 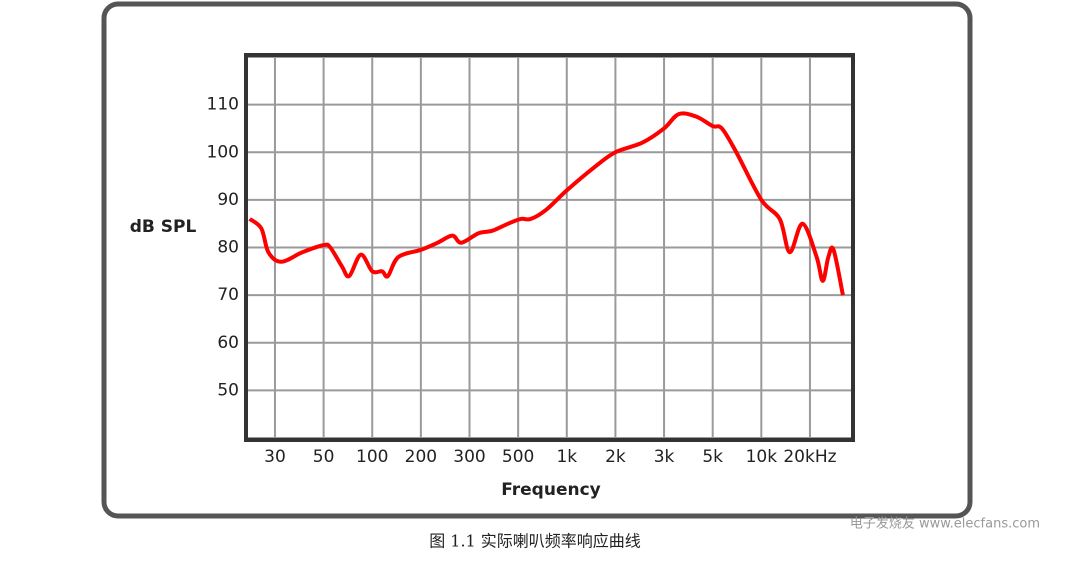 What do you see at coordinates (223, 105) in the screenshot?
I see `y-tick-label: 110` at bounding box center [223, 105].